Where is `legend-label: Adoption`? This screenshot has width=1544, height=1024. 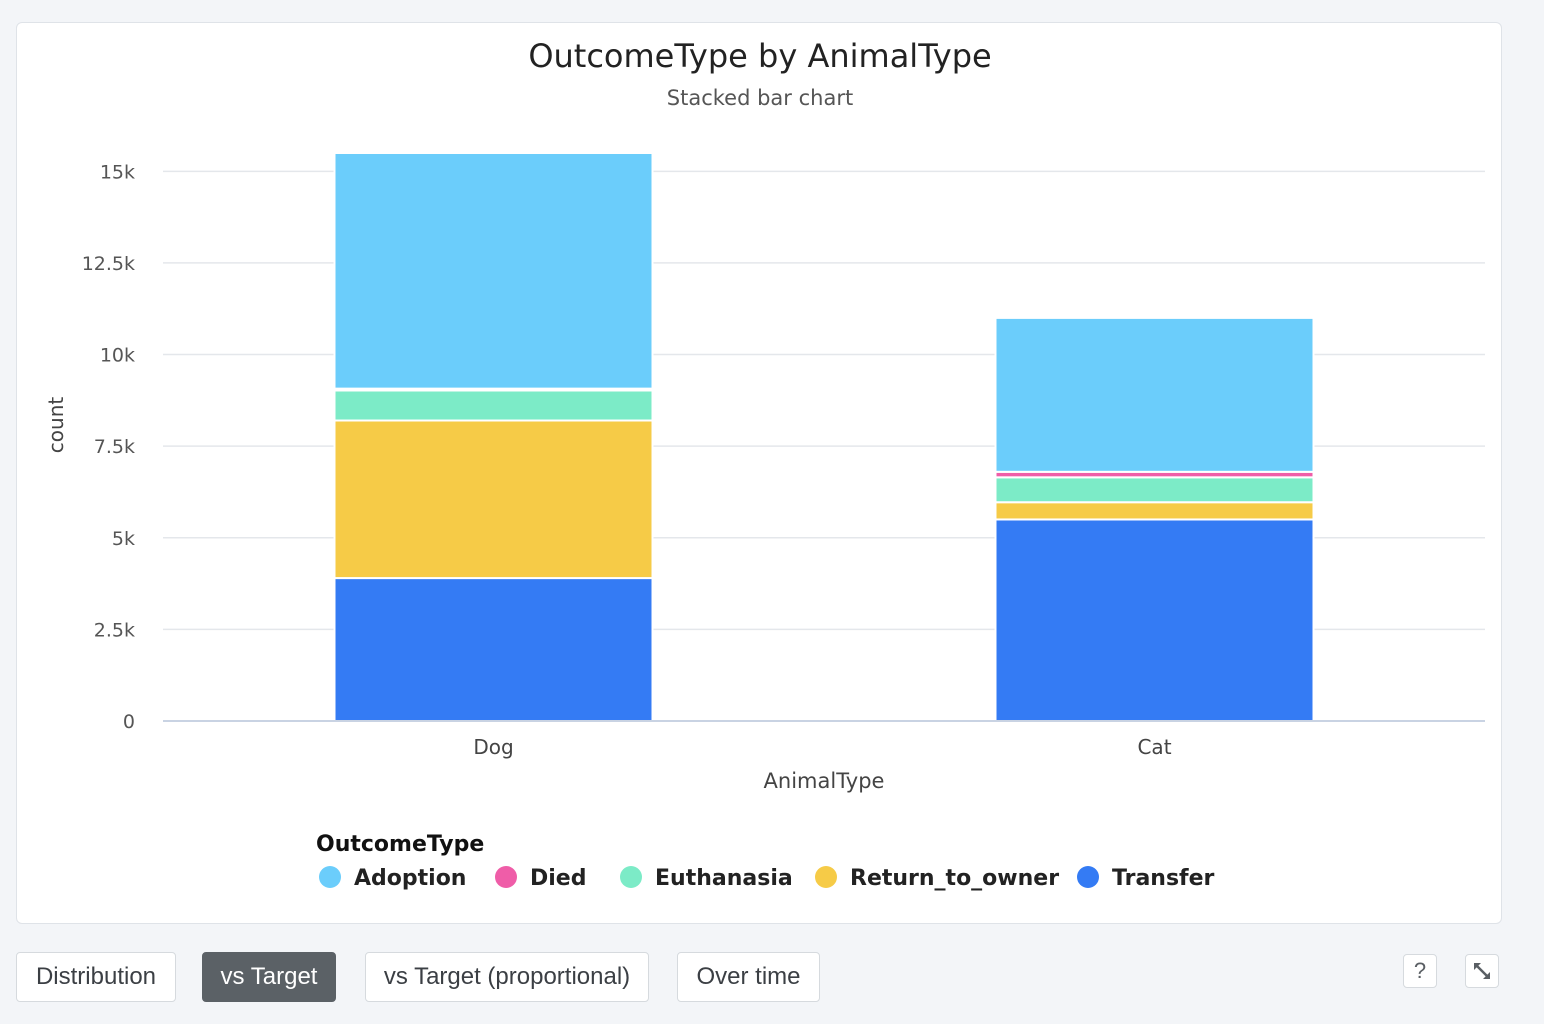
legend-label: Adoption is located at coordinates (410, 878).